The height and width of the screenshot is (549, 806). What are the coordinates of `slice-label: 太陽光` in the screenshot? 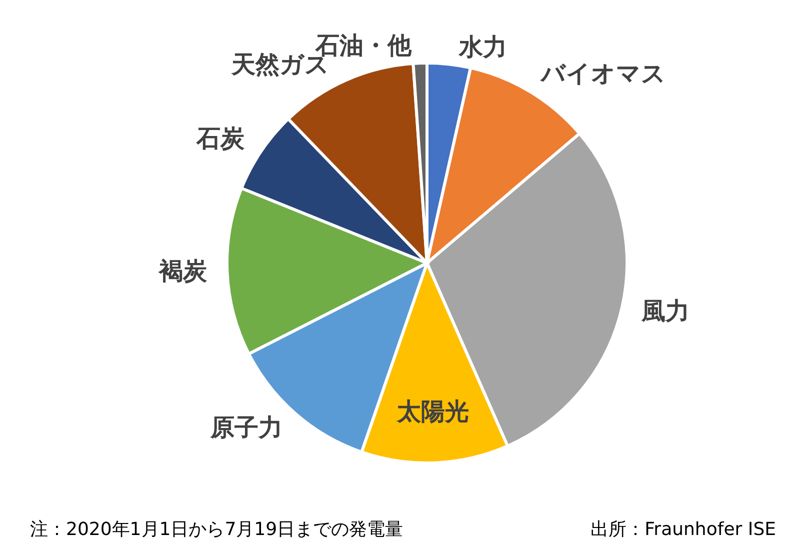 It's located at (433, 411).